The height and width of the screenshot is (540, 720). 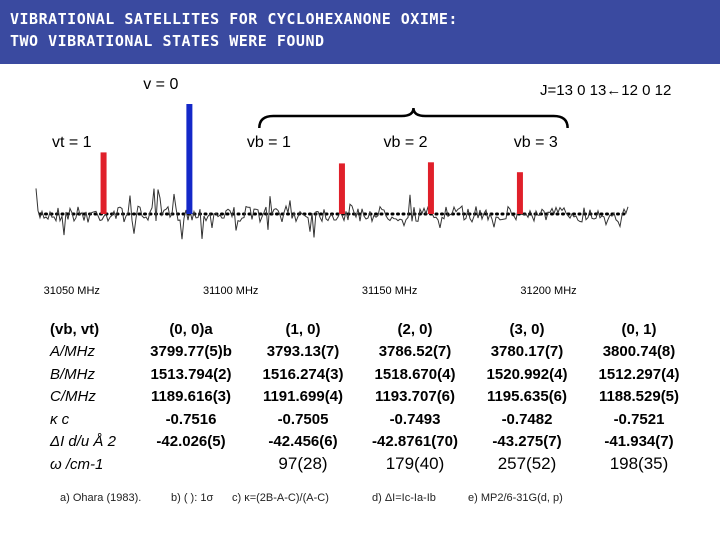 What do you see at coordinates (605, 90) in the screenshot?
I see `transition-label: J=13 0 13←12 0 12` at bounding box center [605, 90].